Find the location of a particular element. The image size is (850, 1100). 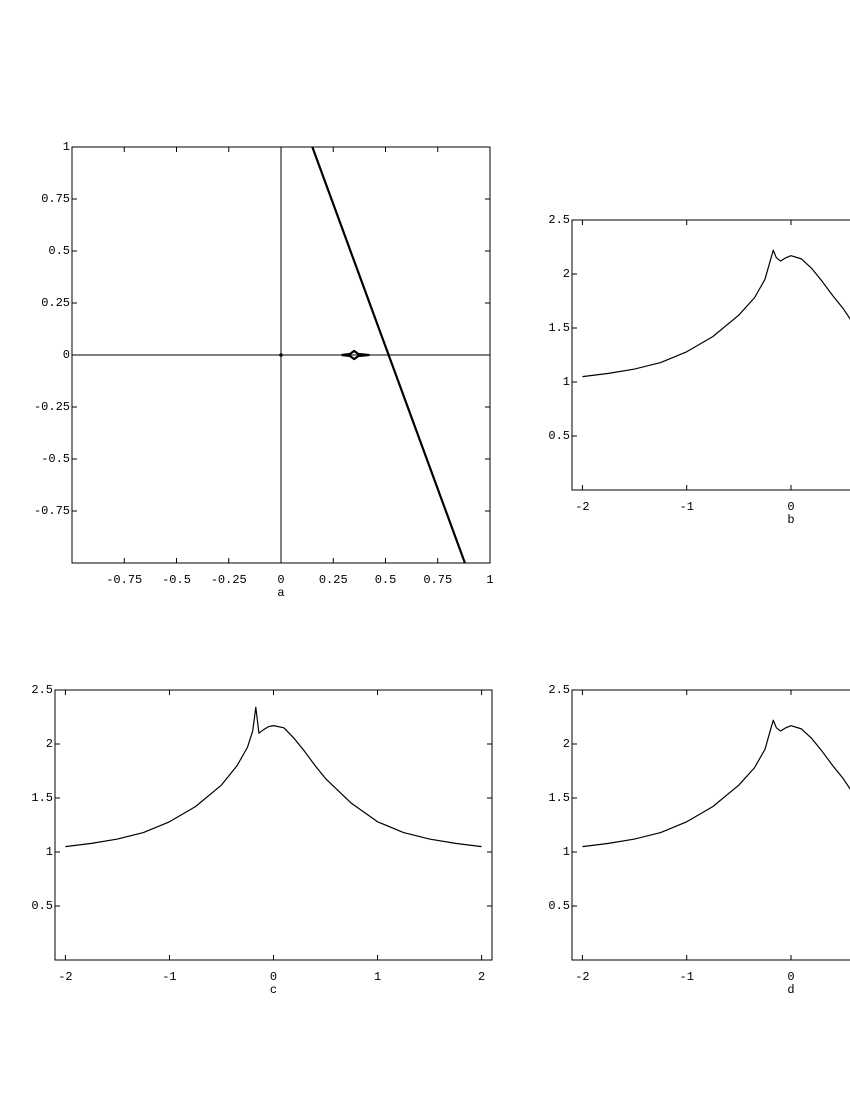

x-tick-label: -0.75 is located at coordinates (124, 580).